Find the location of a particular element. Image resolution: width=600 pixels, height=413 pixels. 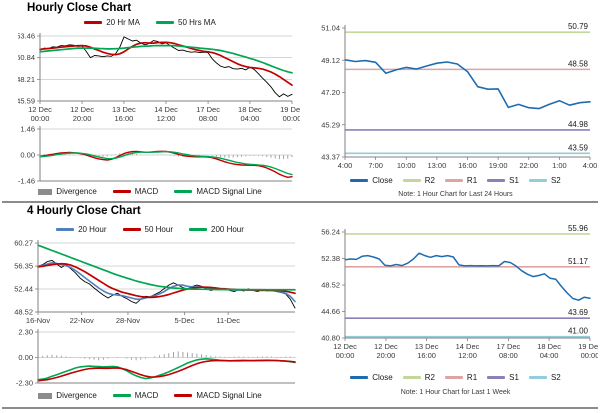

note-last-24-hours: Note: 1 Hour Chart for Last 24 Hours is located at coordinates (455, 194).